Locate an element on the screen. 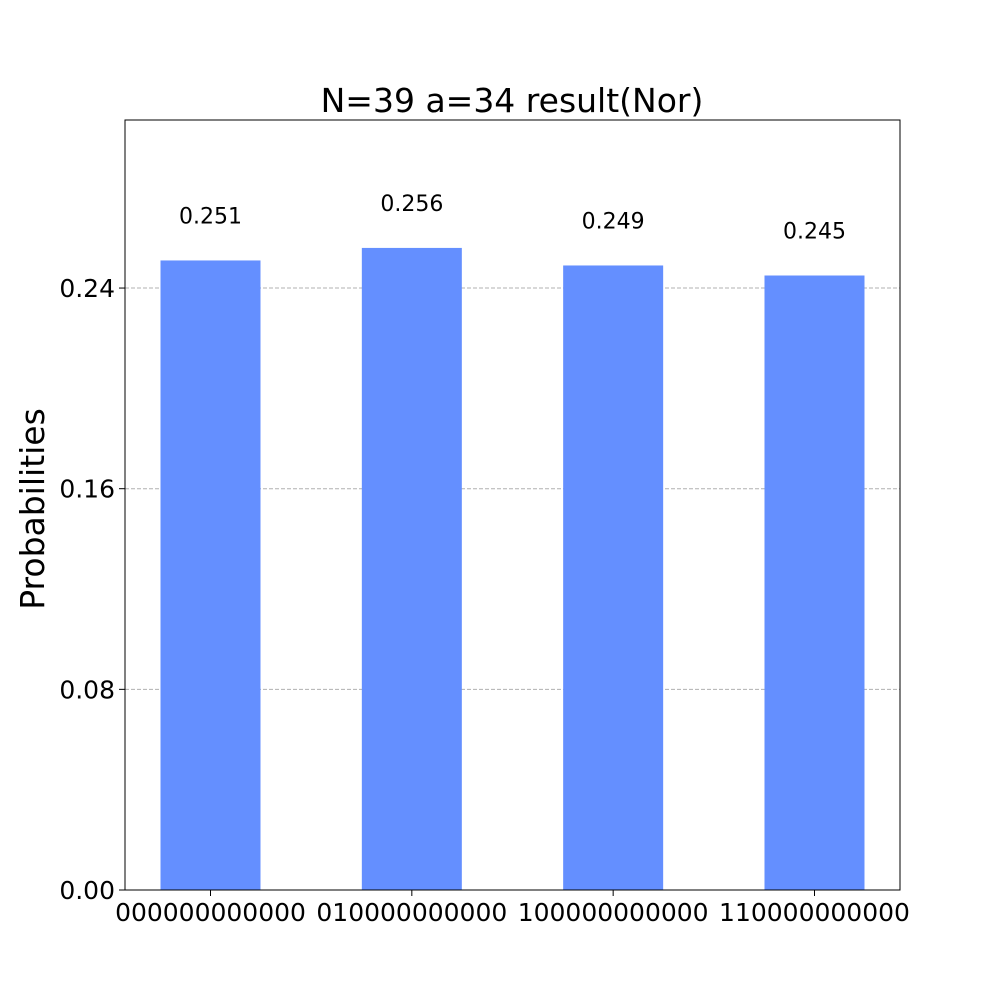  x-tick-label: 000000000000 is located at coordinates (210, 912).